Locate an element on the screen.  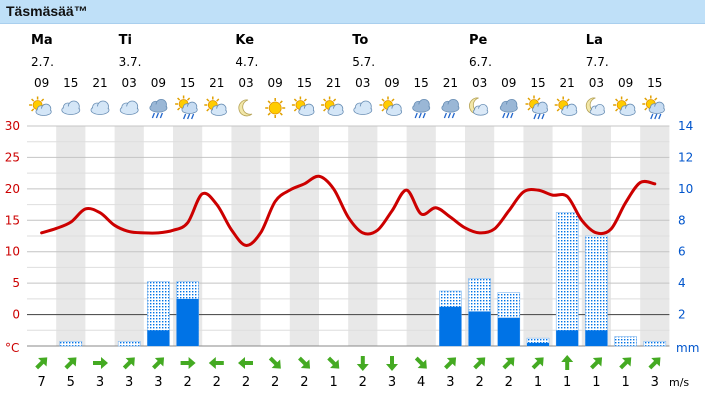
day-date: 3.7. is located at coordinates (130, 62).